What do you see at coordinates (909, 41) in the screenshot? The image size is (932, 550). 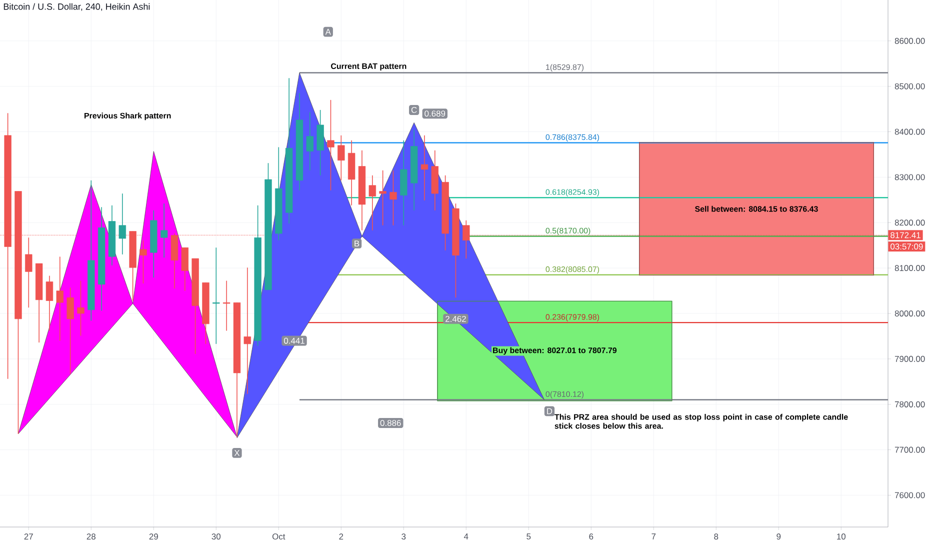 I see `y-tick-label: 8600.00` at bounding box center [909, 41].